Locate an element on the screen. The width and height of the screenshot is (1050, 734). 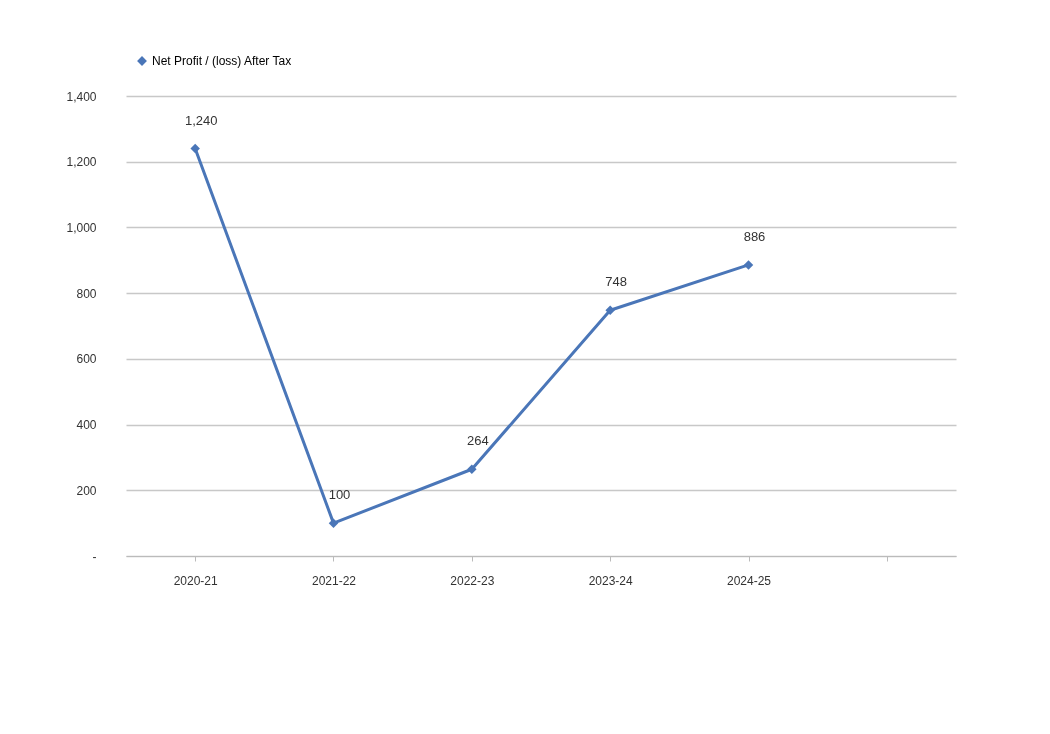
data-label: 886 is located at coordinates (754, 236).